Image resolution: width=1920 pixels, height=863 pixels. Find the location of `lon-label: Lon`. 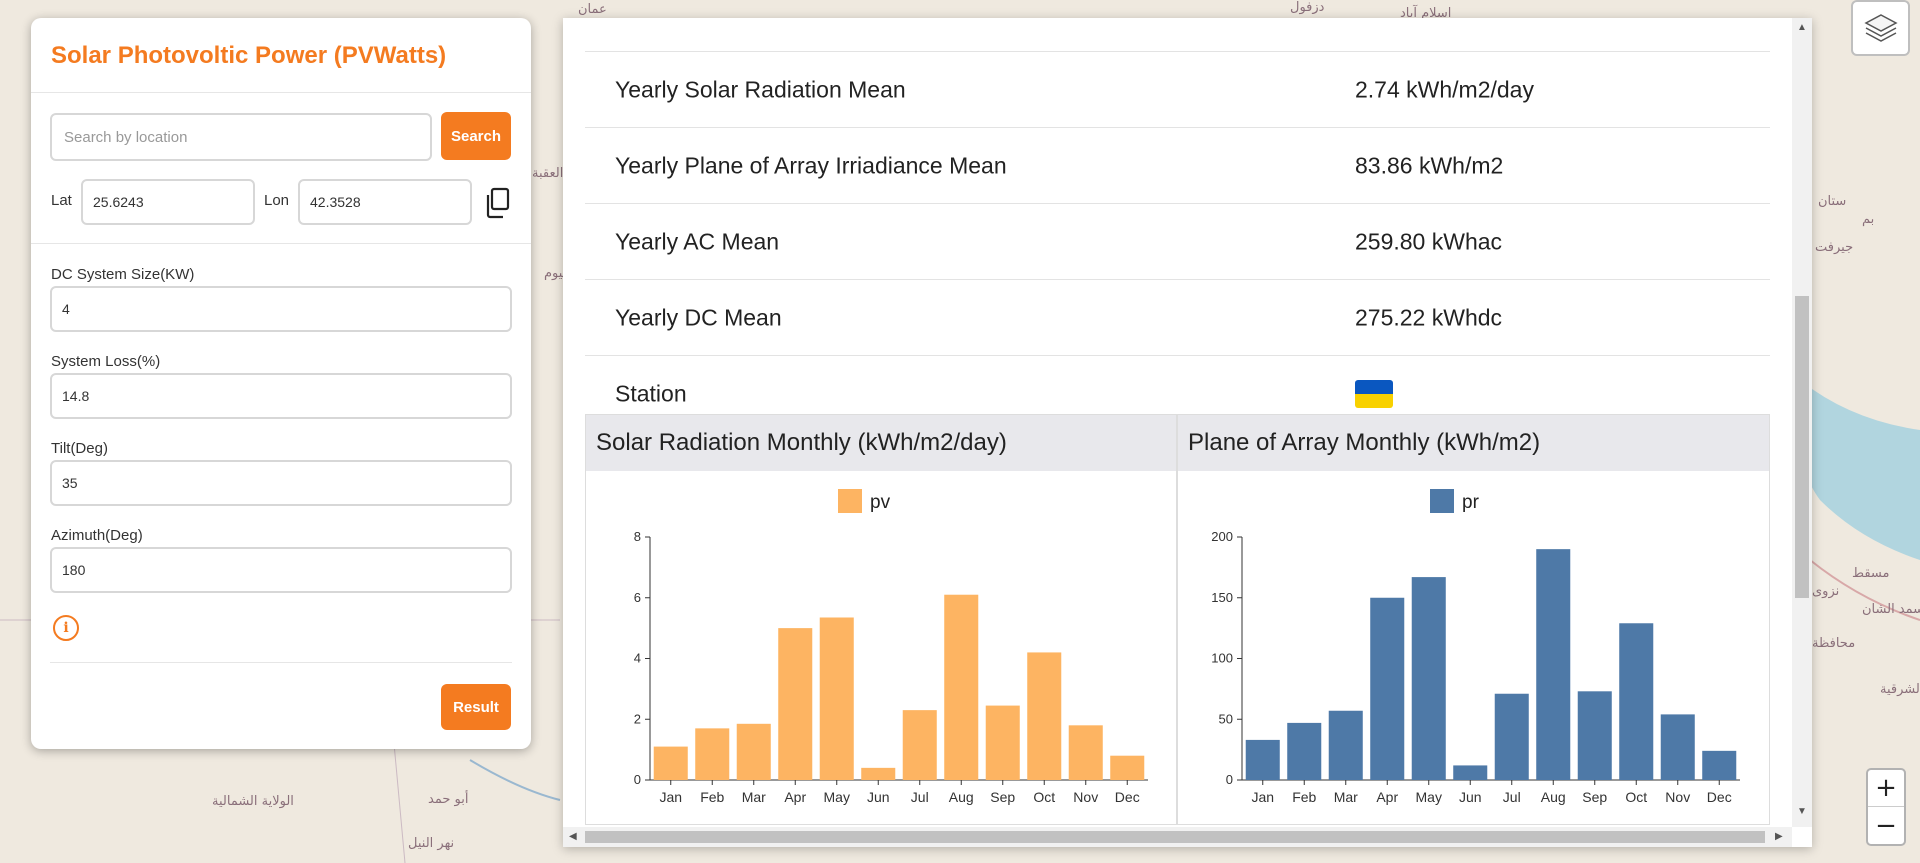

lon-label: Lon is located at coordinates (277, 200).